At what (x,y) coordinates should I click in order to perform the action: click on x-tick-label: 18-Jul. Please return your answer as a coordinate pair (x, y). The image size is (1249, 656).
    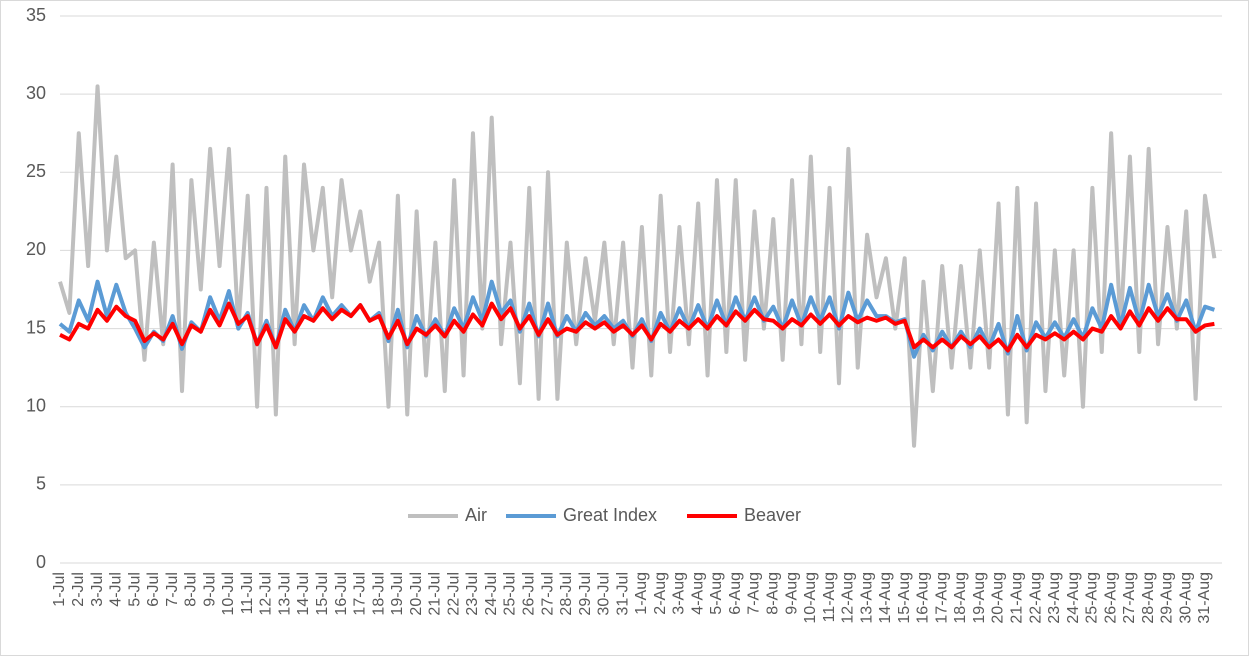
    Looking at the image, I should click on (378, 594).